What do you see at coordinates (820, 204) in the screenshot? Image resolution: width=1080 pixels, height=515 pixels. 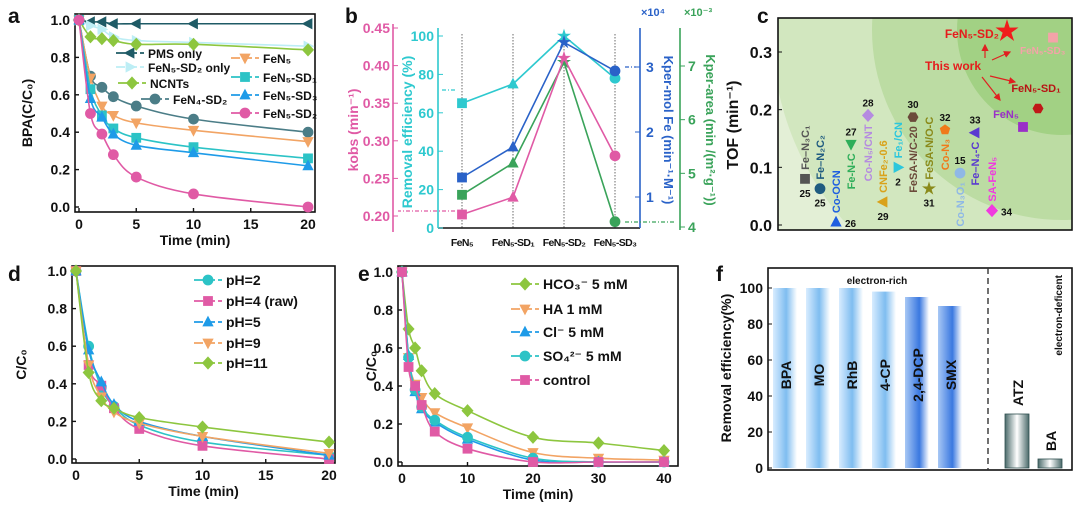 I see `reference-number: 25` at bounding box center [820, 204].